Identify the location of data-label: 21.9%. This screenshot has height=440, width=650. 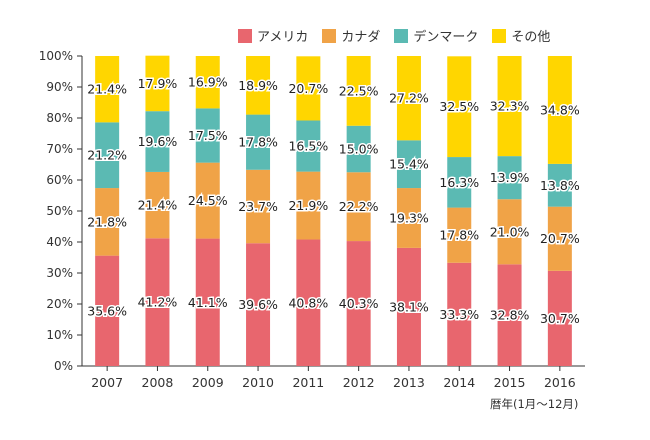
(308, 205).